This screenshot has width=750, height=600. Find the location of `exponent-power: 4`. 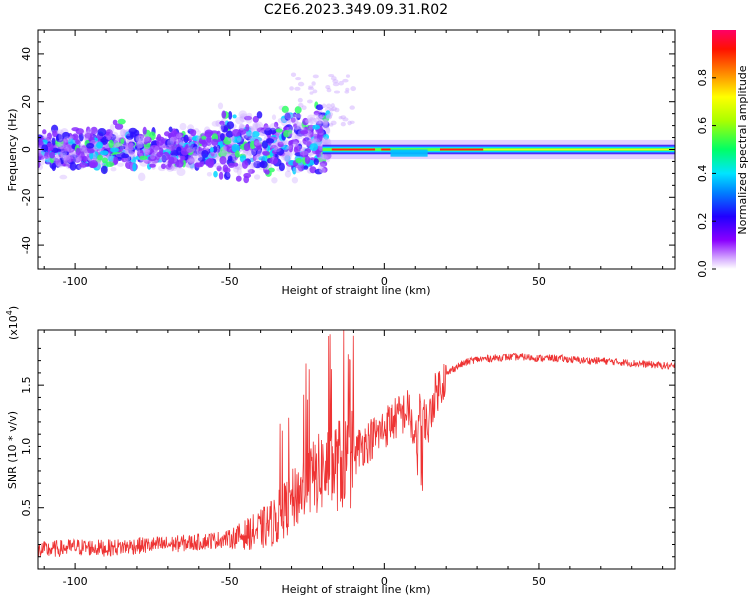

exponent-power: 4 is located at coordinates (9, 312).